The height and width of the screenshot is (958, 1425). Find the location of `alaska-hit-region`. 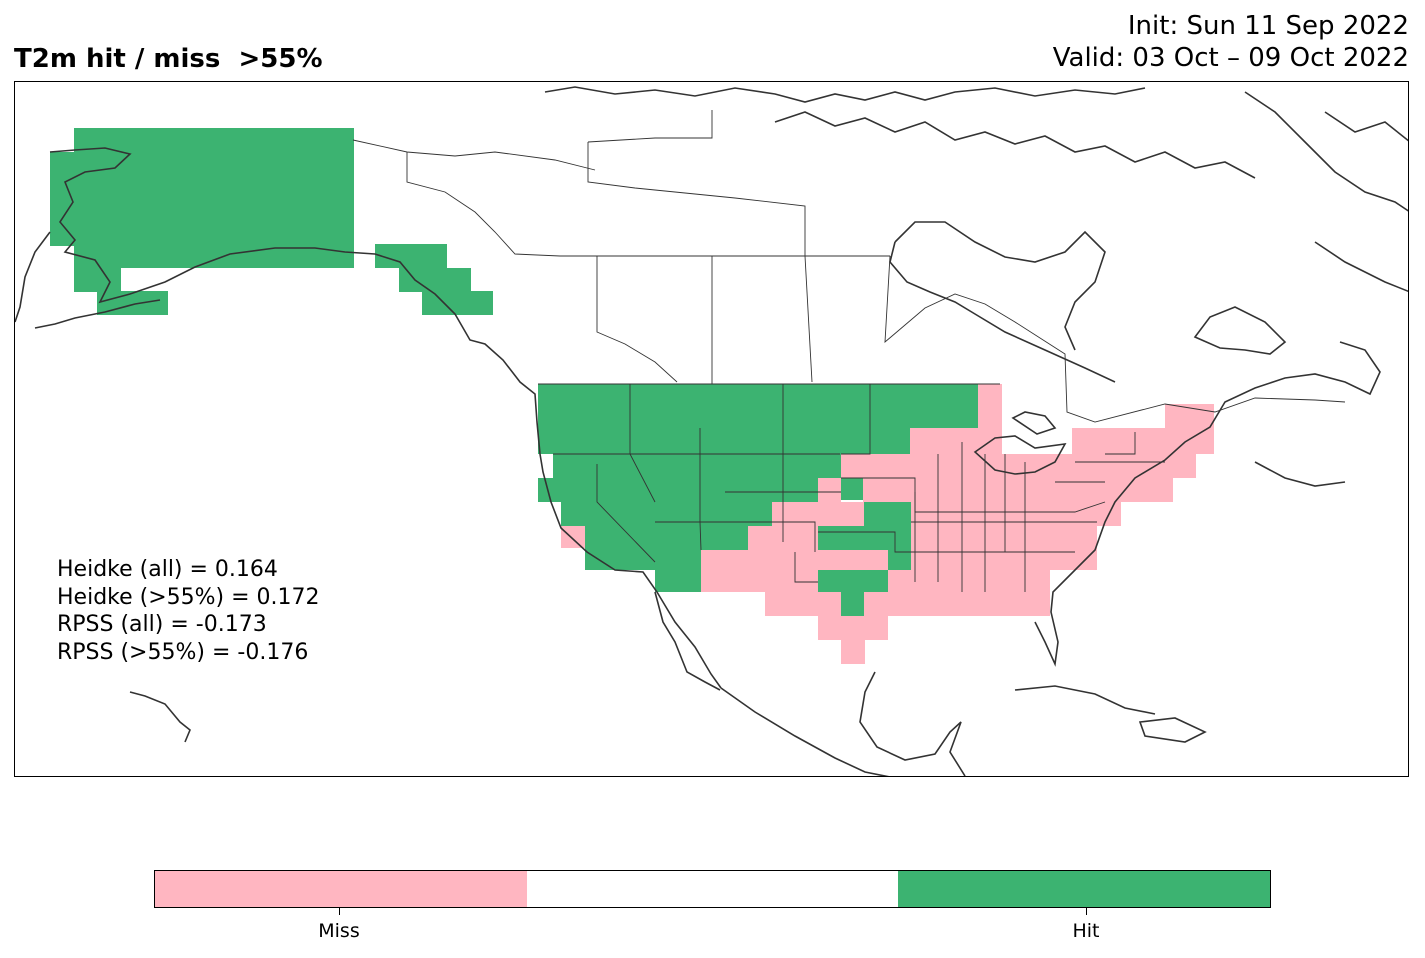

alaska-hit-region is located at coordinates (271, 221).